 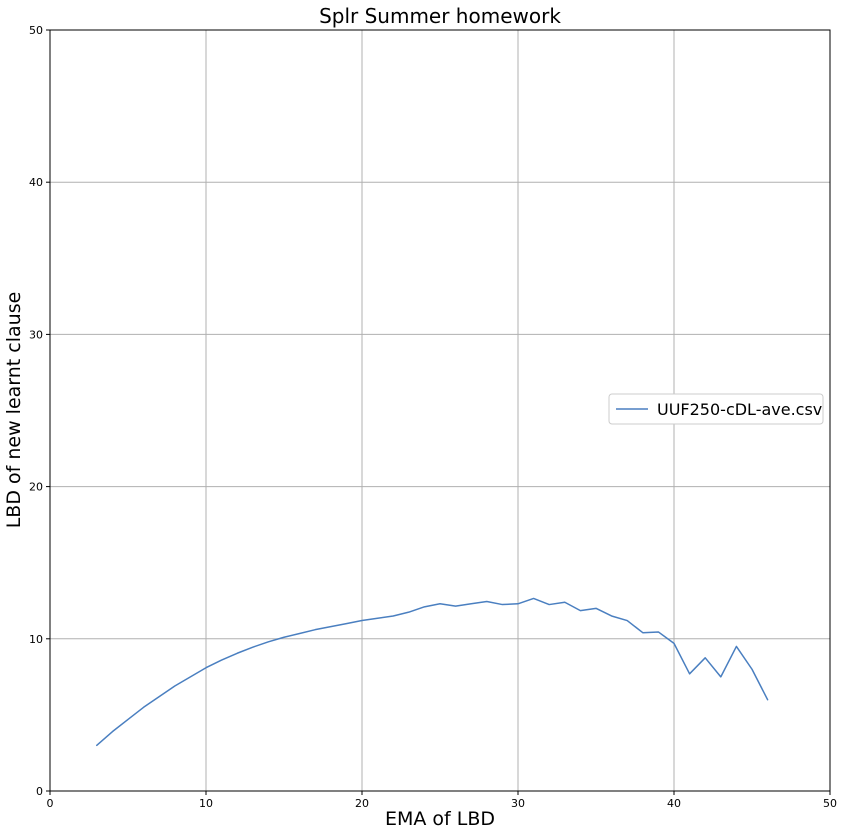 What do you see at coordinates (36, 182) in the screenshot?
I see `y-tick-label-4: 40` at bounding box center [36, 182].